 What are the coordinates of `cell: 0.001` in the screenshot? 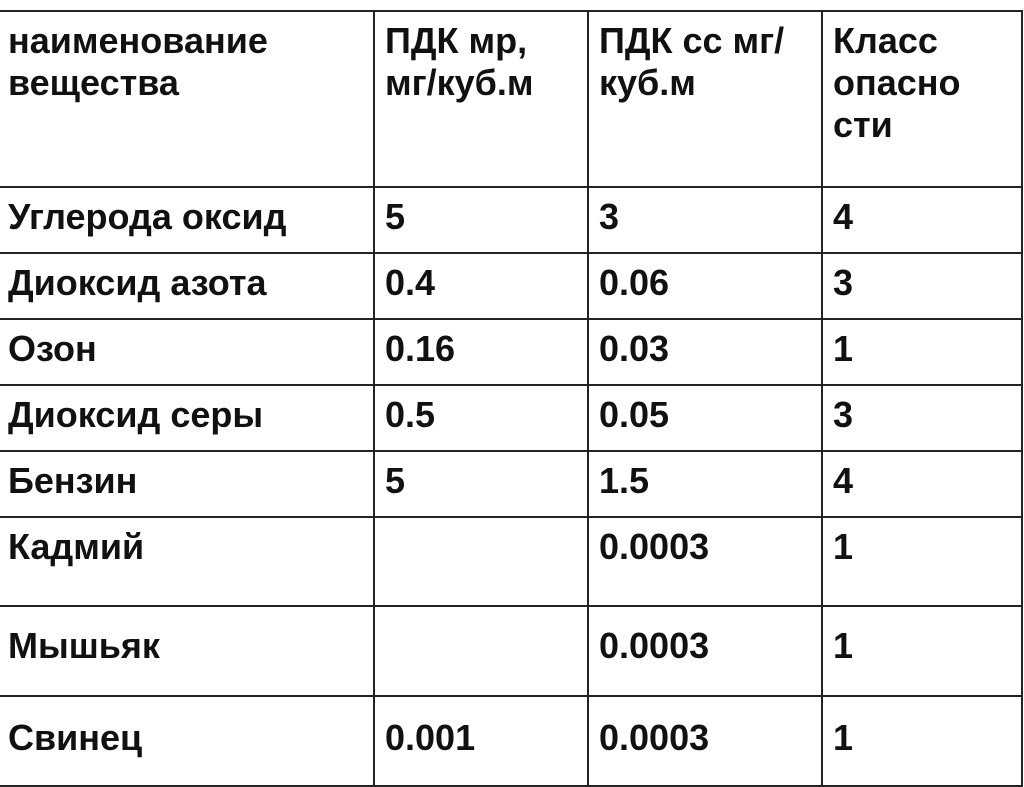 It's located at (481, 741).